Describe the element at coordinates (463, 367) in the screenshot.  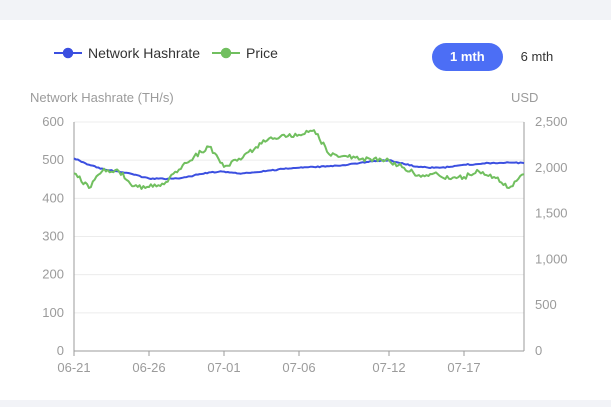
I see `x-tick-label: 07-17` at that location.